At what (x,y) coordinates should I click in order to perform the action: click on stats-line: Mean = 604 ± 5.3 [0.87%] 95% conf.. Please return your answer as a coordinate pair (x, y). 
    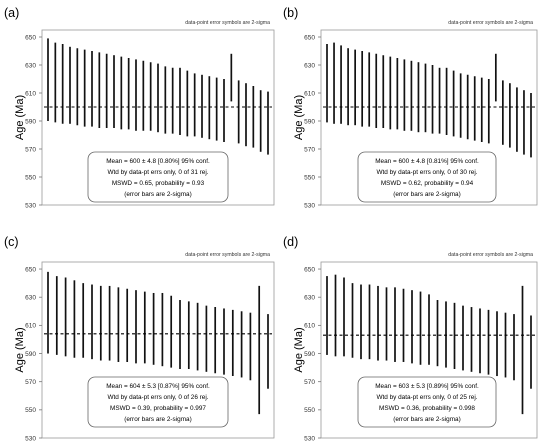
    Looking at the image, I should click on (158, 386).